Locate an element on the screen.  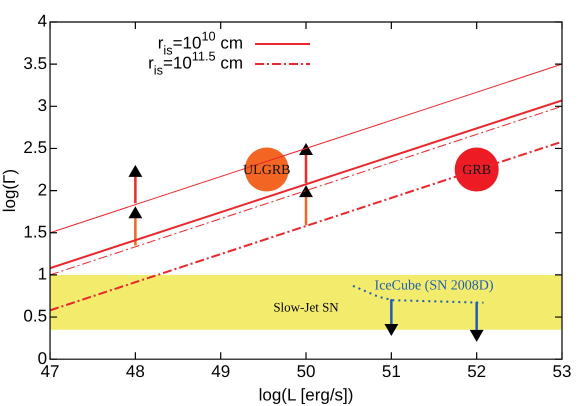
x-axis-title: log(L [erg/s]) is located at coordinates (306, 394).